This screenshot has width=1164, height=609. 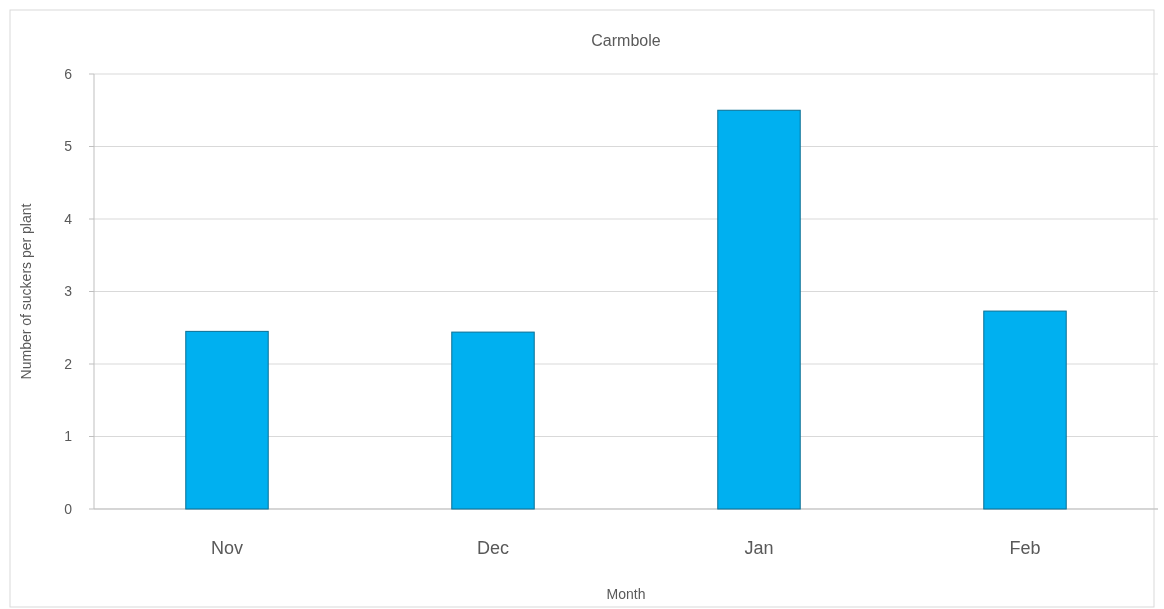 I want to click on y-tick-label: 0, so click(x=68, y=508).